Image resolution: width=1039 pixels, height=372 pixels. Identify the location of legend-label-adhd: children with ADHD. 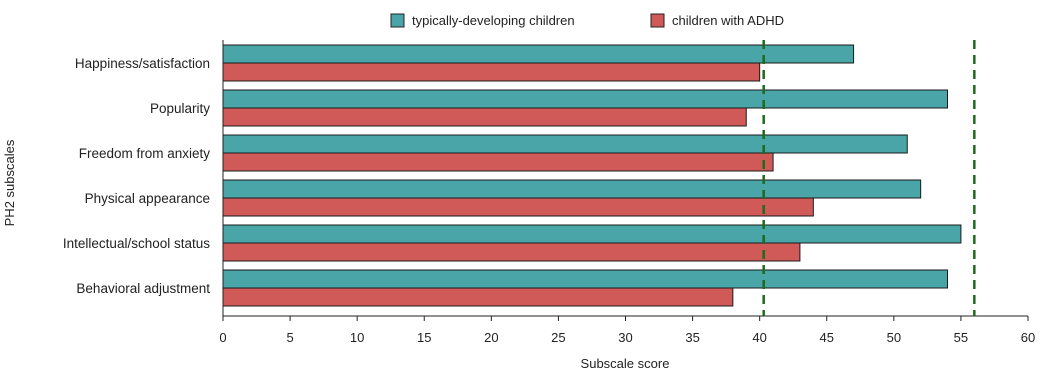
(728, 20).